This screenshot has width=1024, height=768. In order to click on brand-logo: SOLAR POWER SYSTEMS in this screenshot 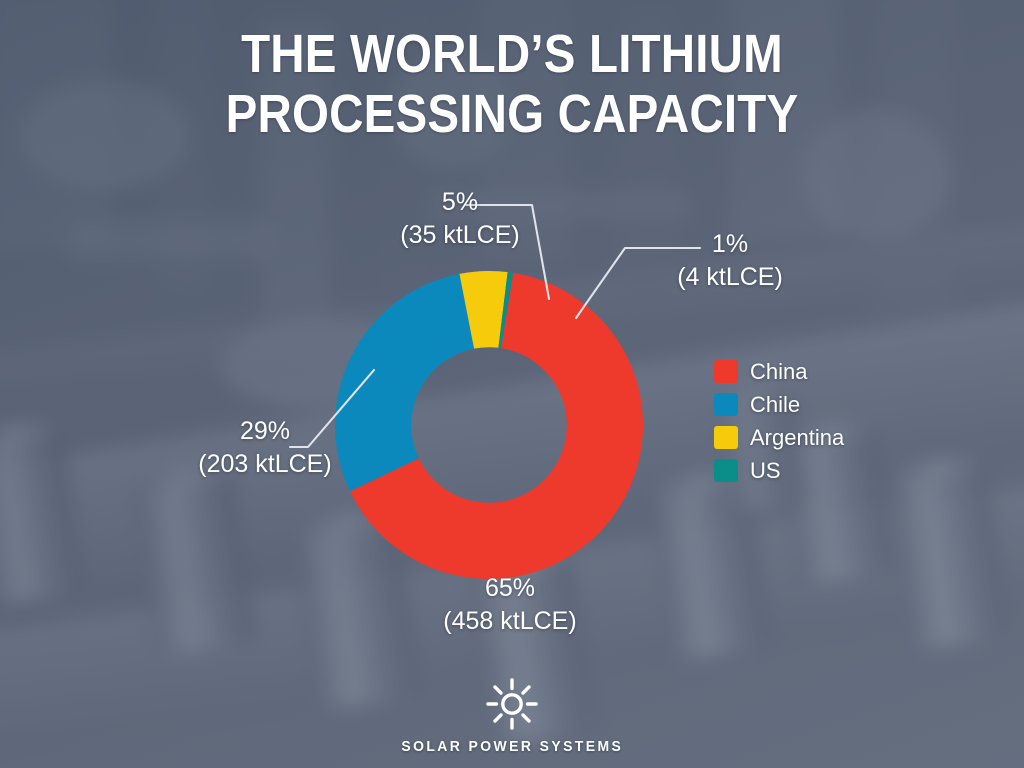, I will do `click(512, 716)`.